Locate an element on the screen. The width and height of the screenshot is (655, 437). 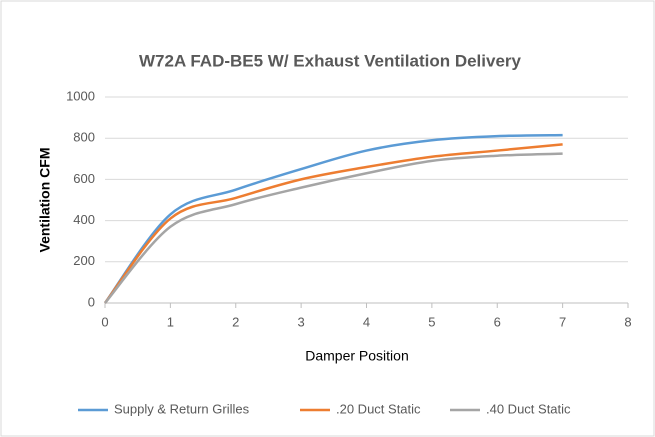
y-tick-label: 400 is located at coordinates (84, 219).